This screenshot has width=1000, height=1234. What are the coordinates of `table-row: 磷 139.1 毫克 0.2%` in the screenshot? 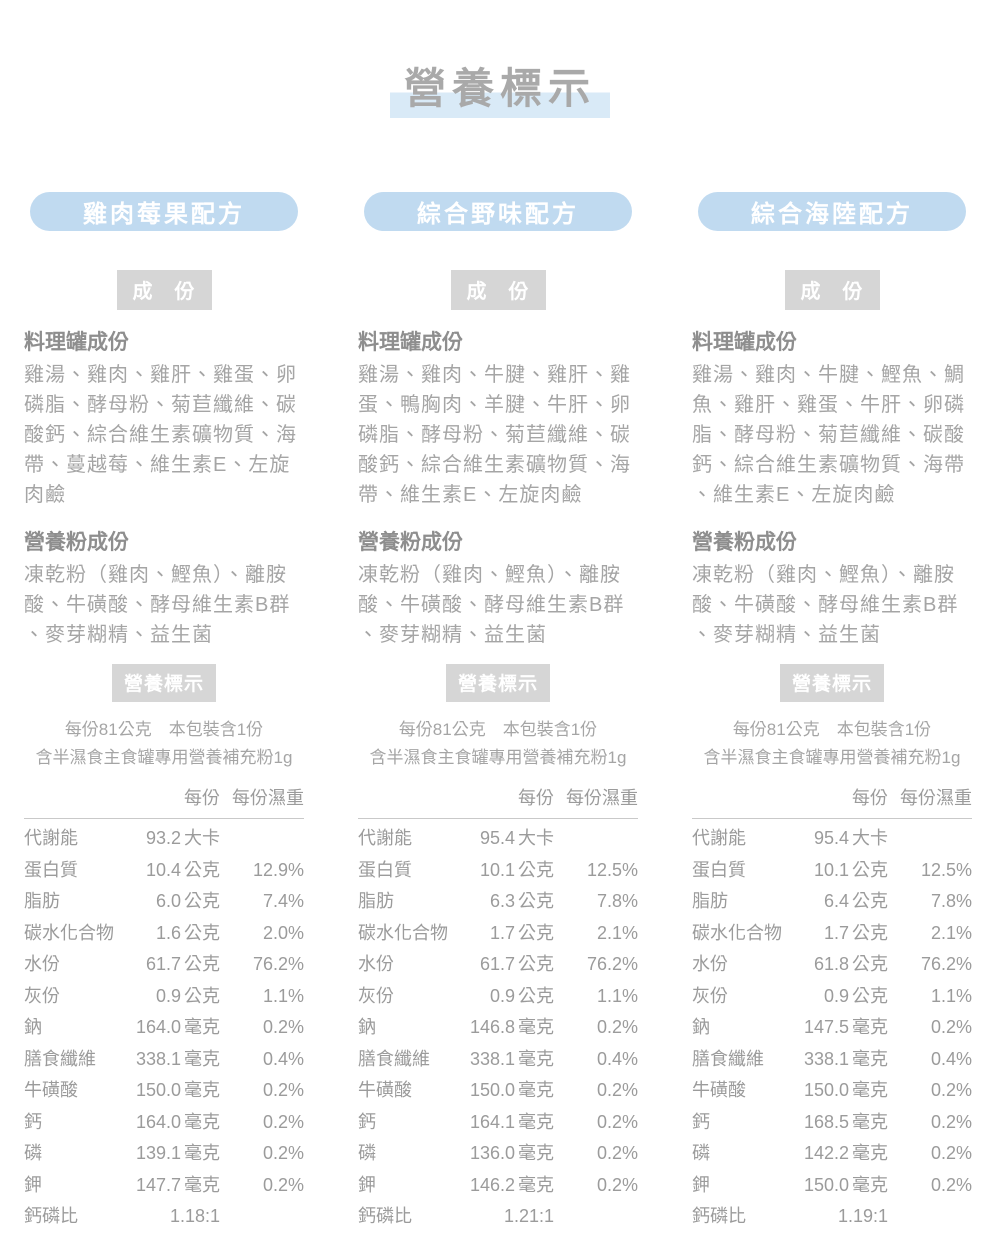 It's located at (164, 1155).